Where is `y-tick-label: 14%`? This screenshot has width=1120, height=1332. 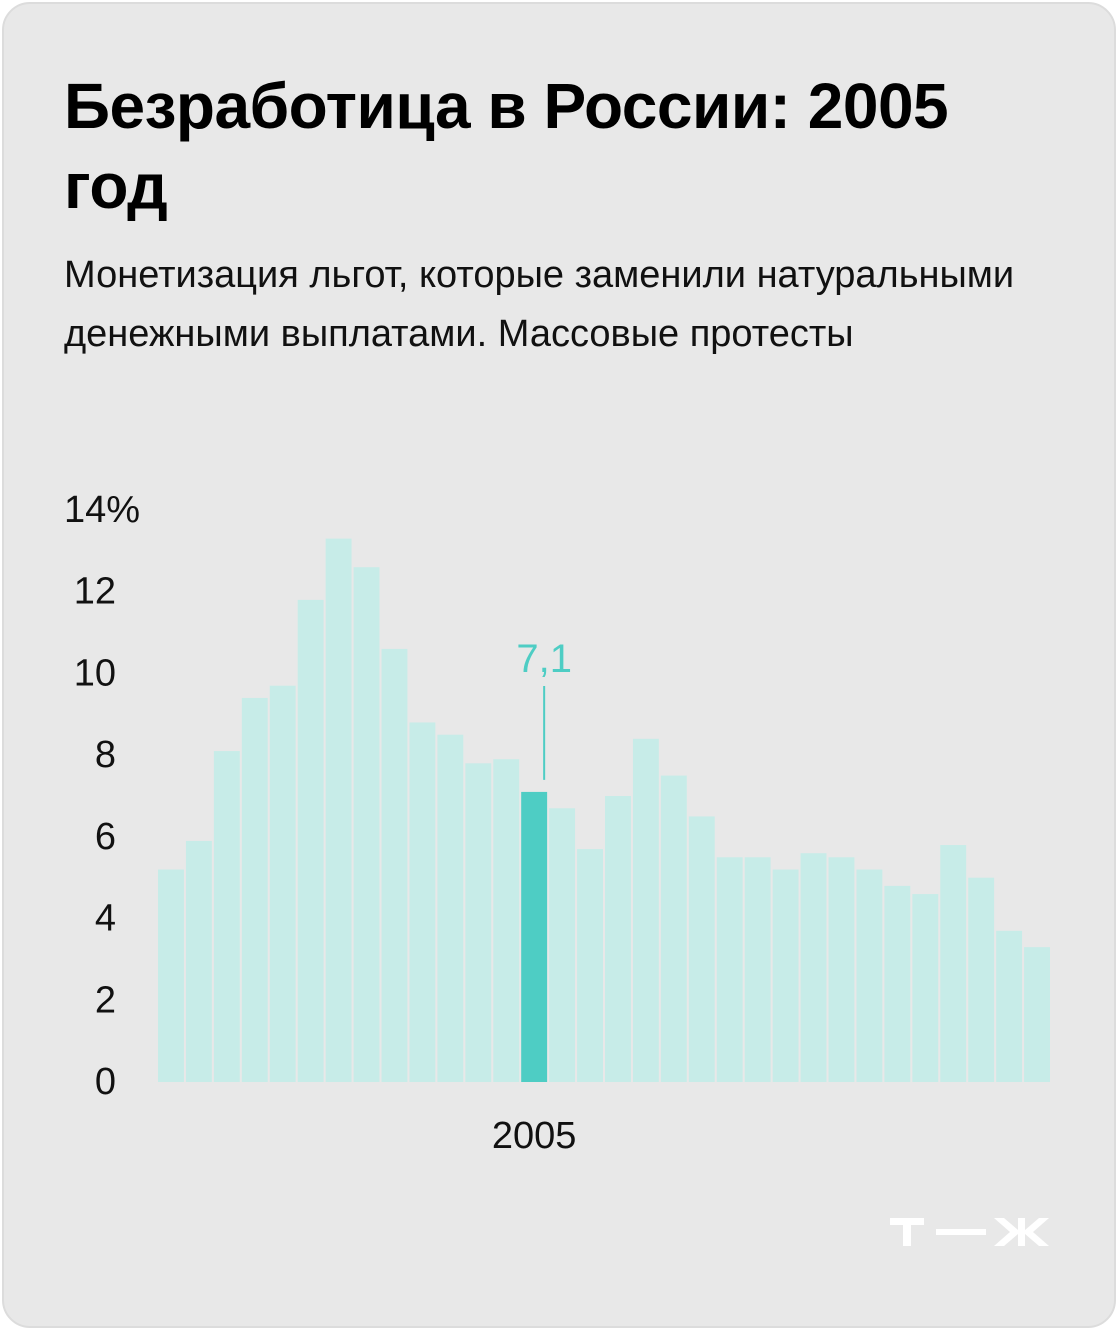 y-tick-label: 14% is located at coordinates (102, 510).